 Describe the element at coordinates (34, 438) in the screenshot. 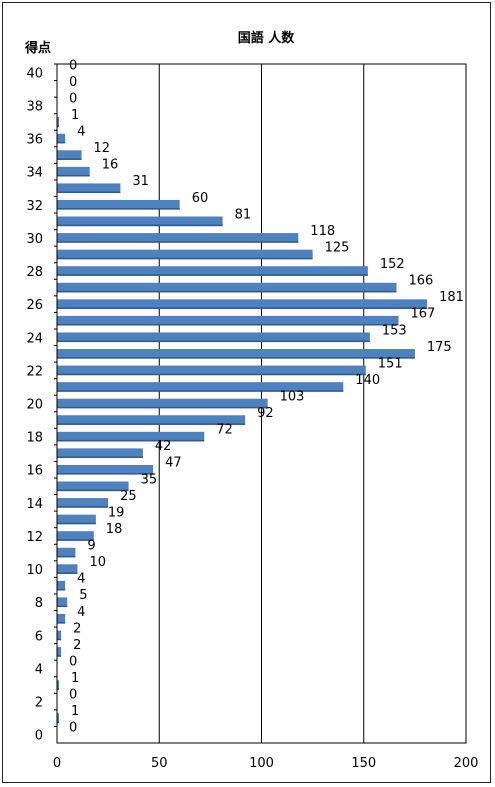

I see `y-tick-label: 18` at that location.